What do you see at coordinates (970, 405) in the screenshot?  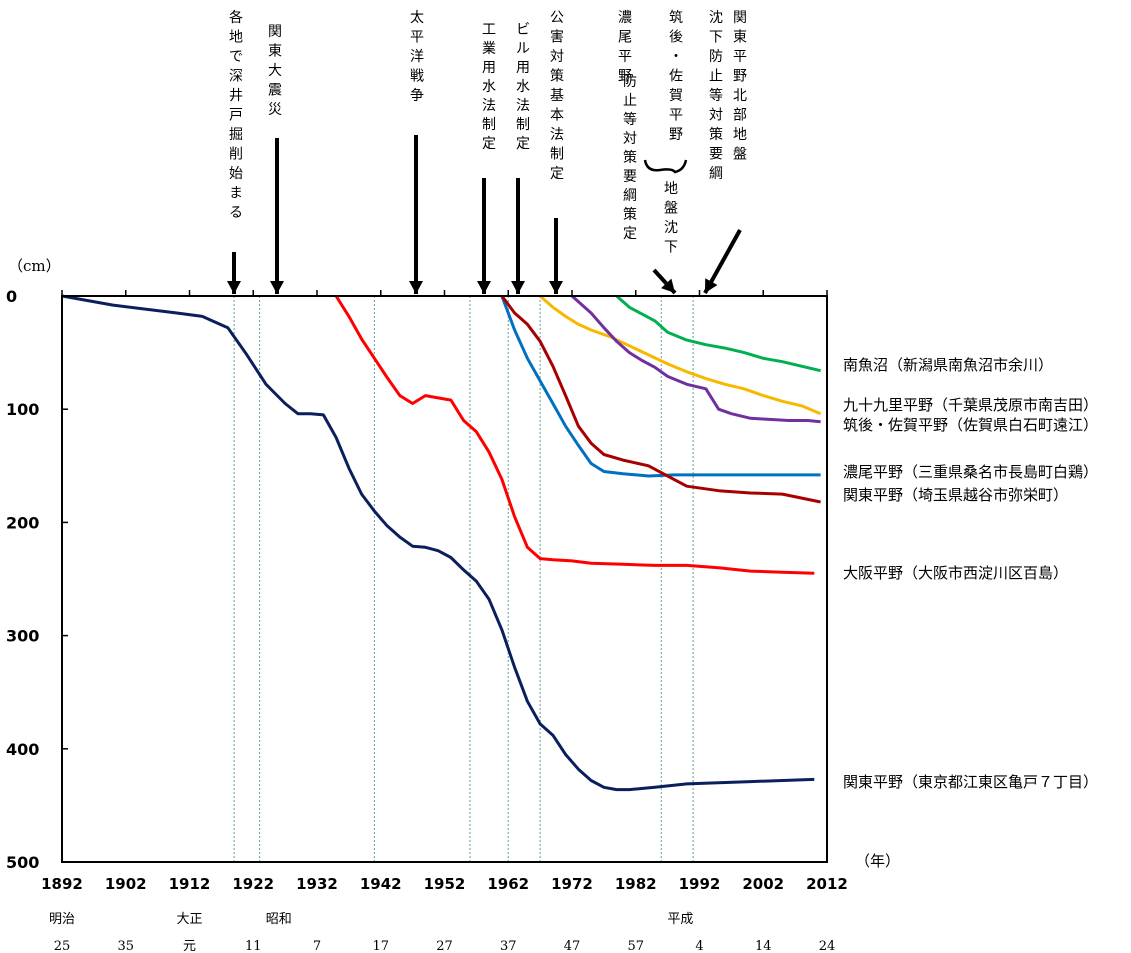 I see `series-label: 九十九里平野（千葉県茂原市南吉田）` at bounding box center [970, 405].